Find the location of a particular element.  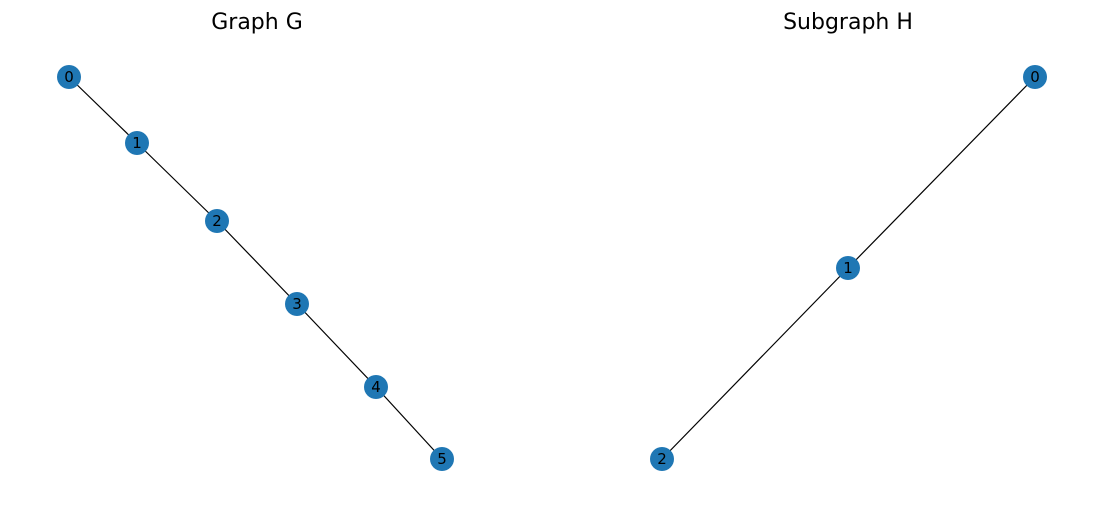

graph-g-node-0: 0 is located at coordinates (69, 77).